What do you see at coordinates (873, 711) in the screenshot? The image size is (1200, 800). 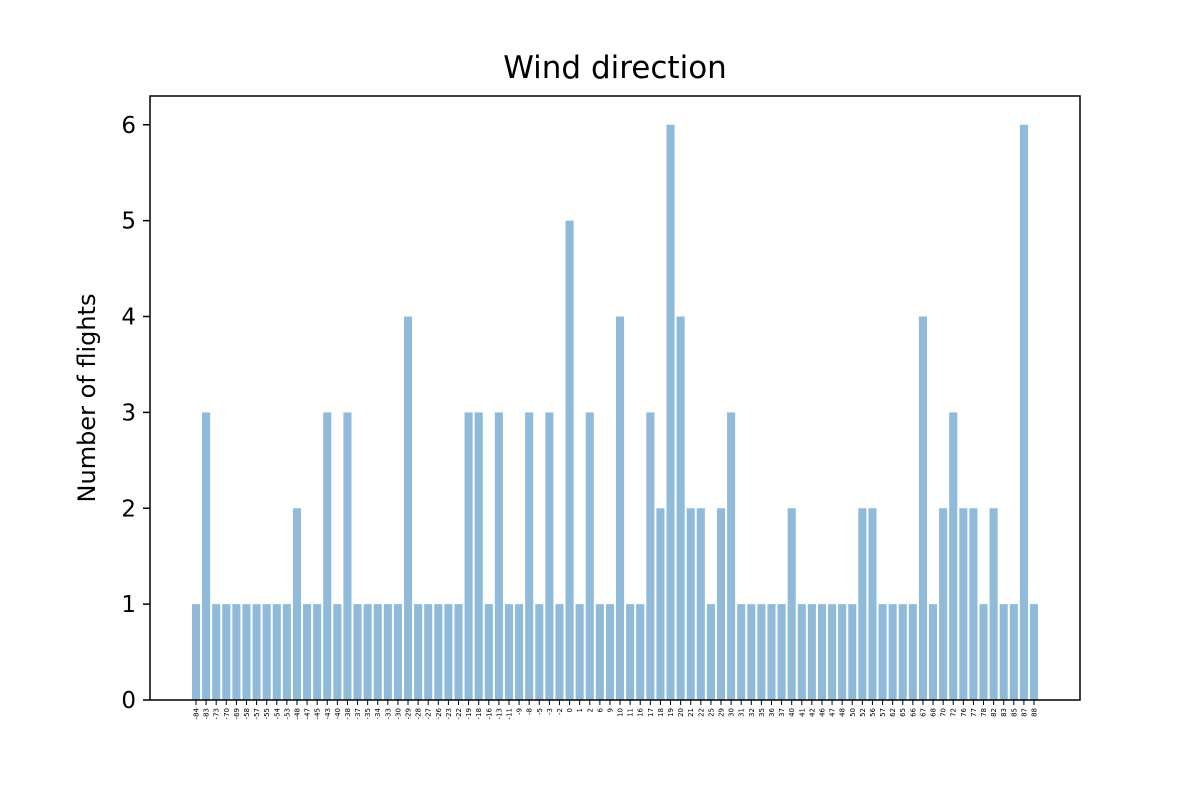 I see `x-tick-label: 56` at bounding box center [873, 711].